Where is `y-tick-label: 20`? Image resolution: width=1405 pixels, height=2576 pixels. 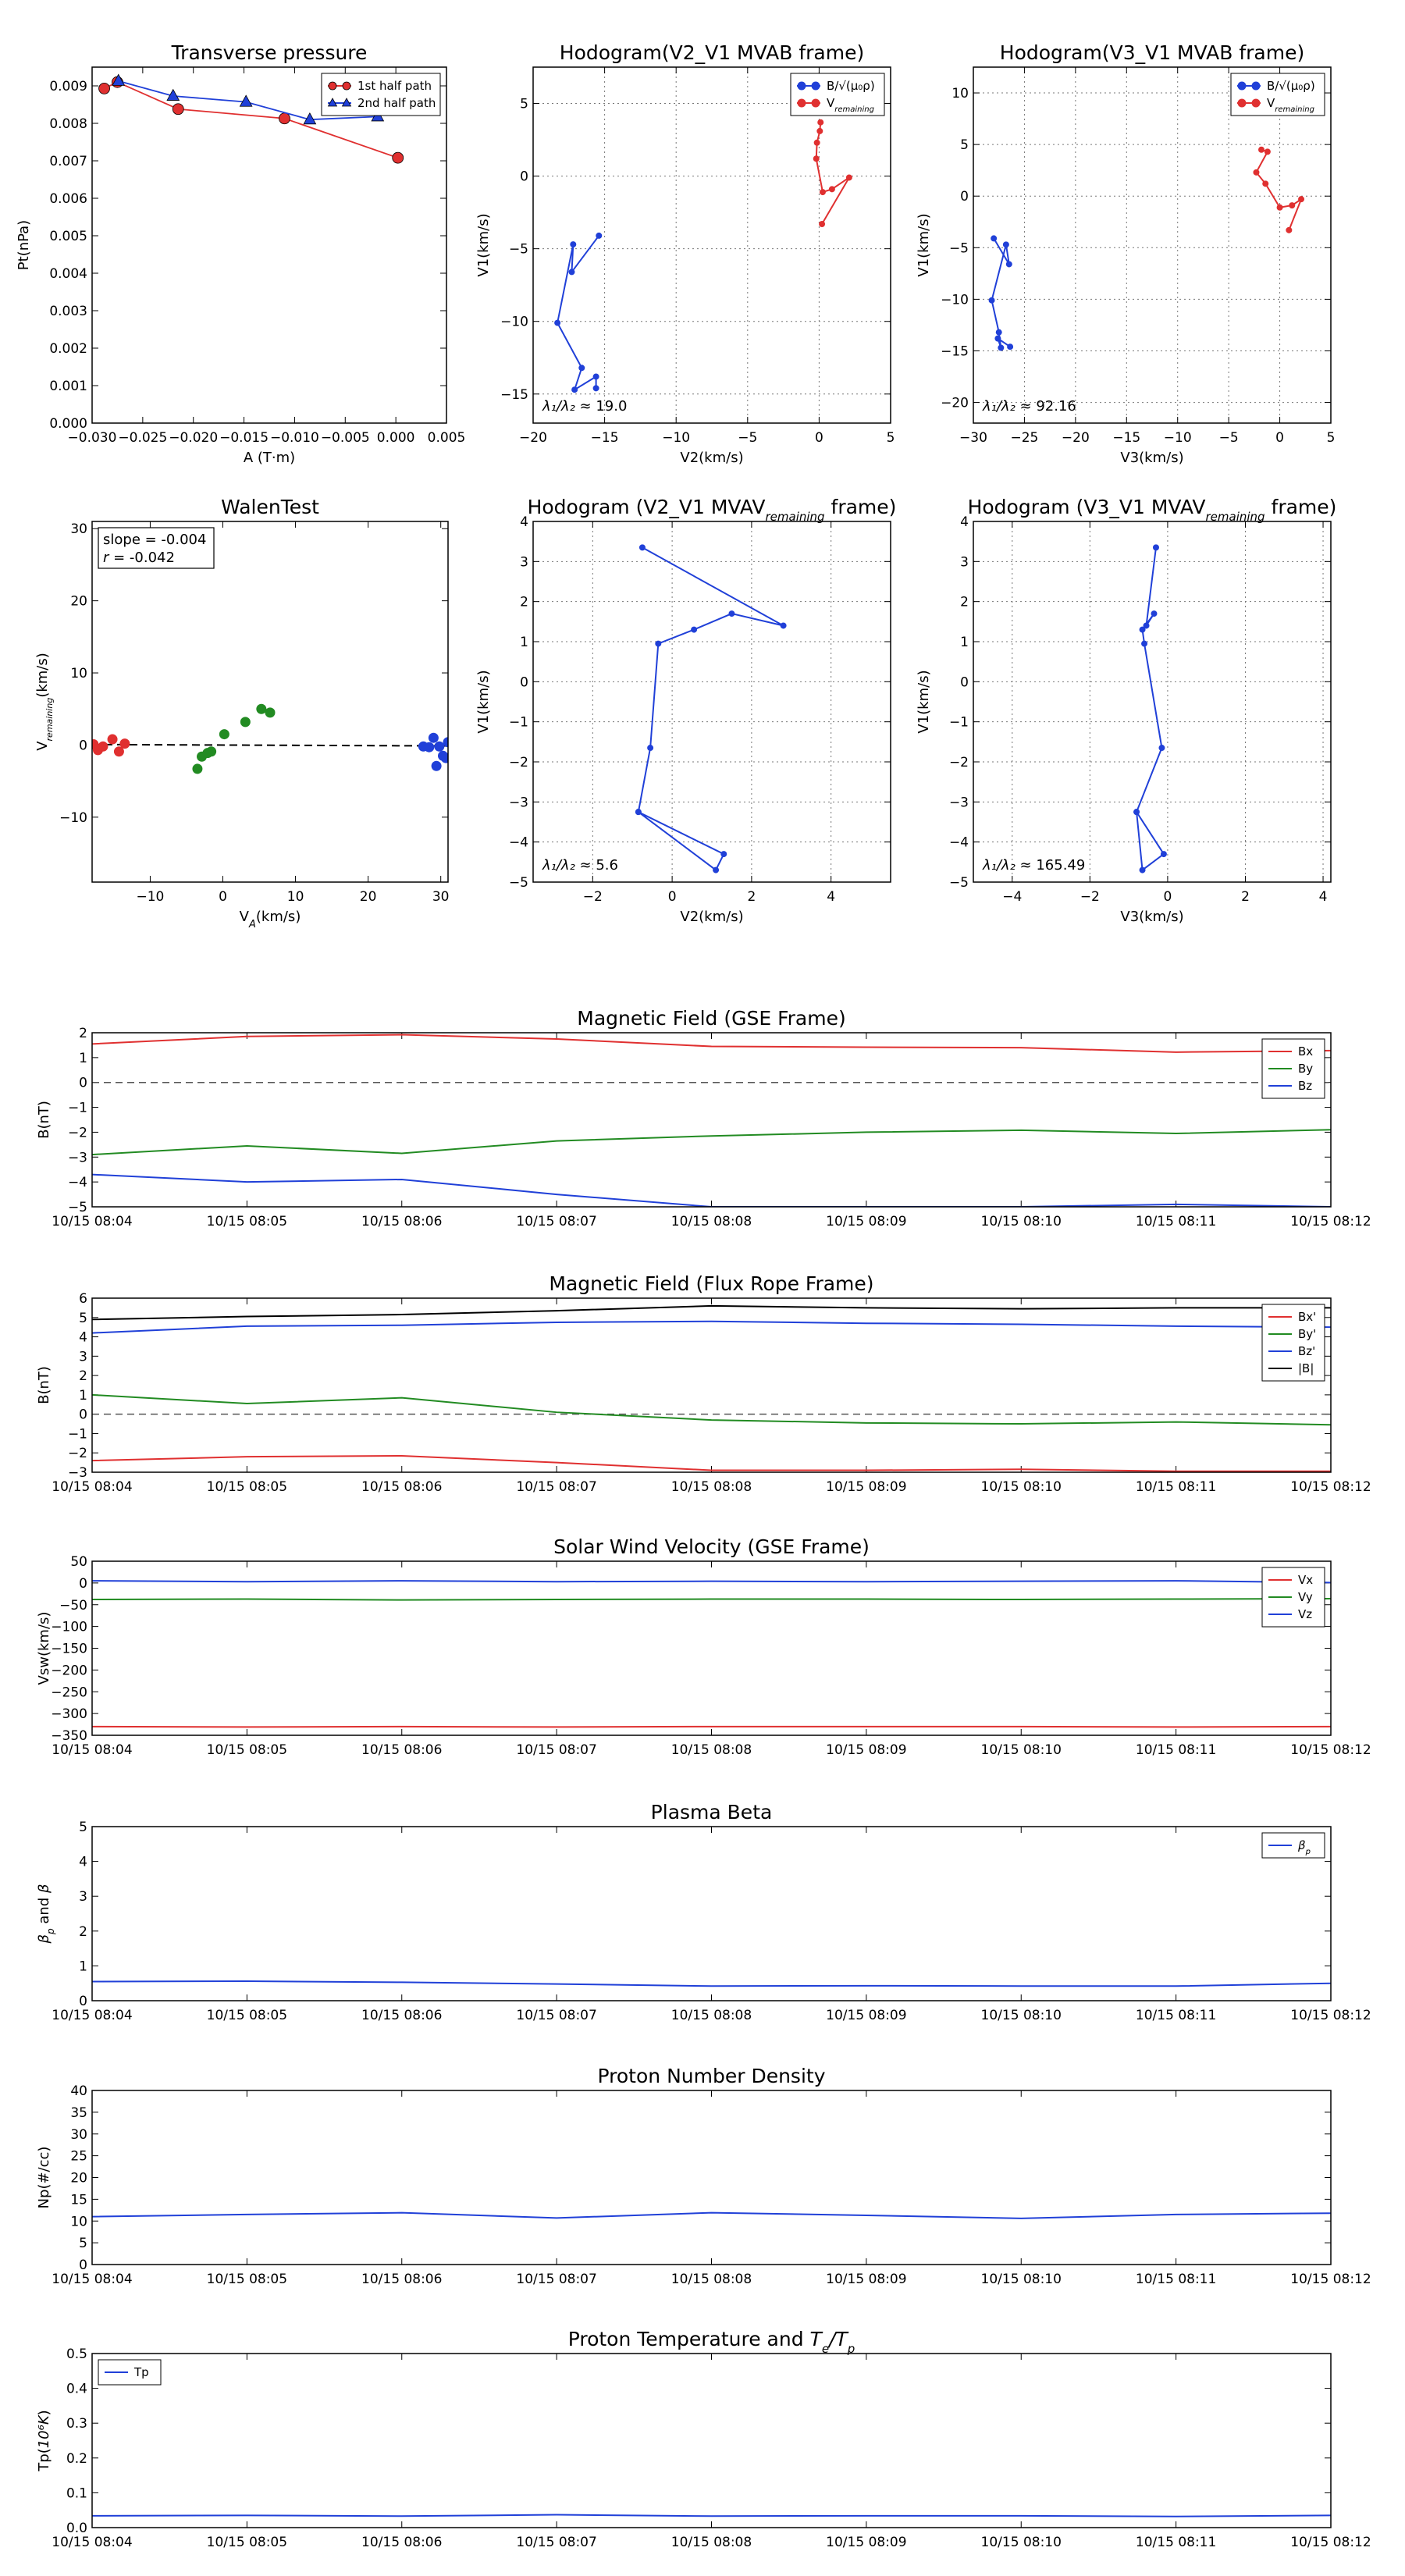 y-tick-label: 20 is located at coordinates (78, 602).